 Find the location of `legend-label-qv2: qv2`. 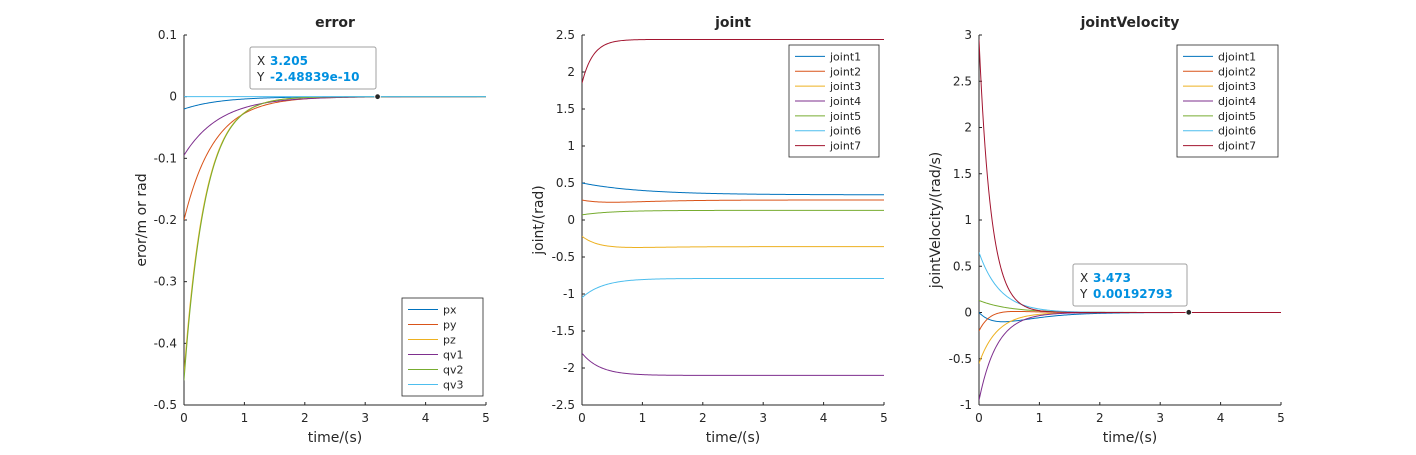

legend-label-qv2: qv2 is located at coordinates (453, 370).